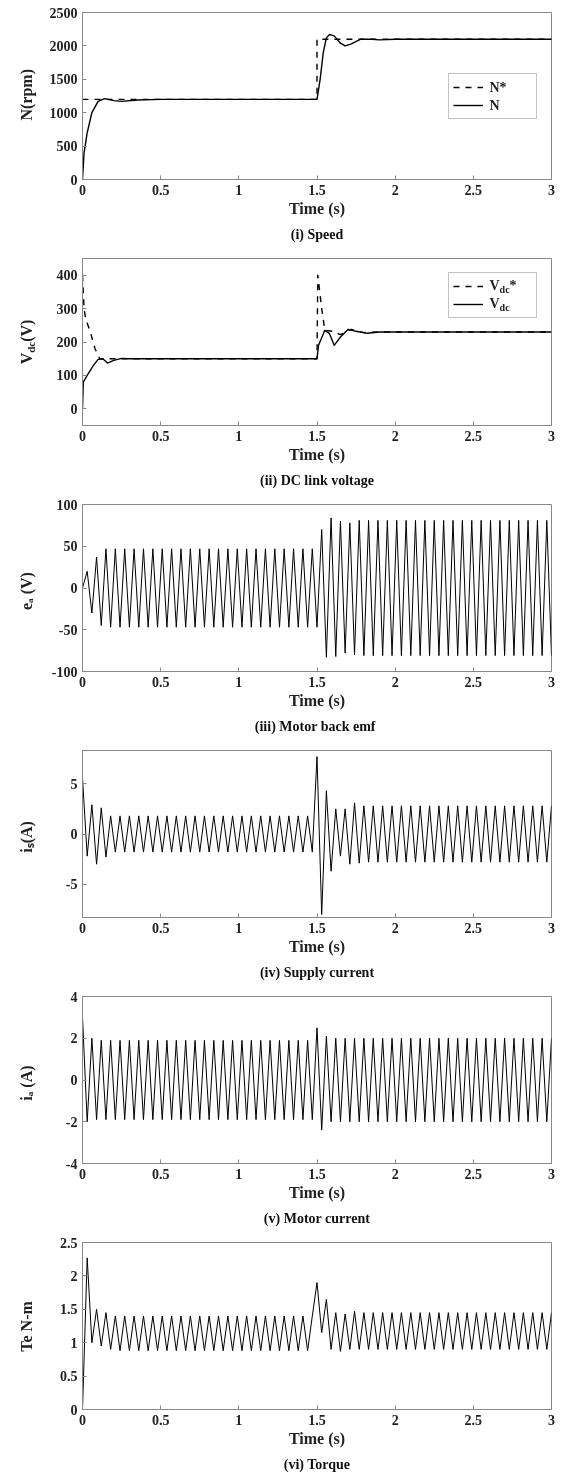 Image resolution: width=573 pixels, height=1481 pixels. What do you see at coordinates (63, 80) in the screenshot?
I see `y-tick-label: 1500` at bounding box center [63, 80].